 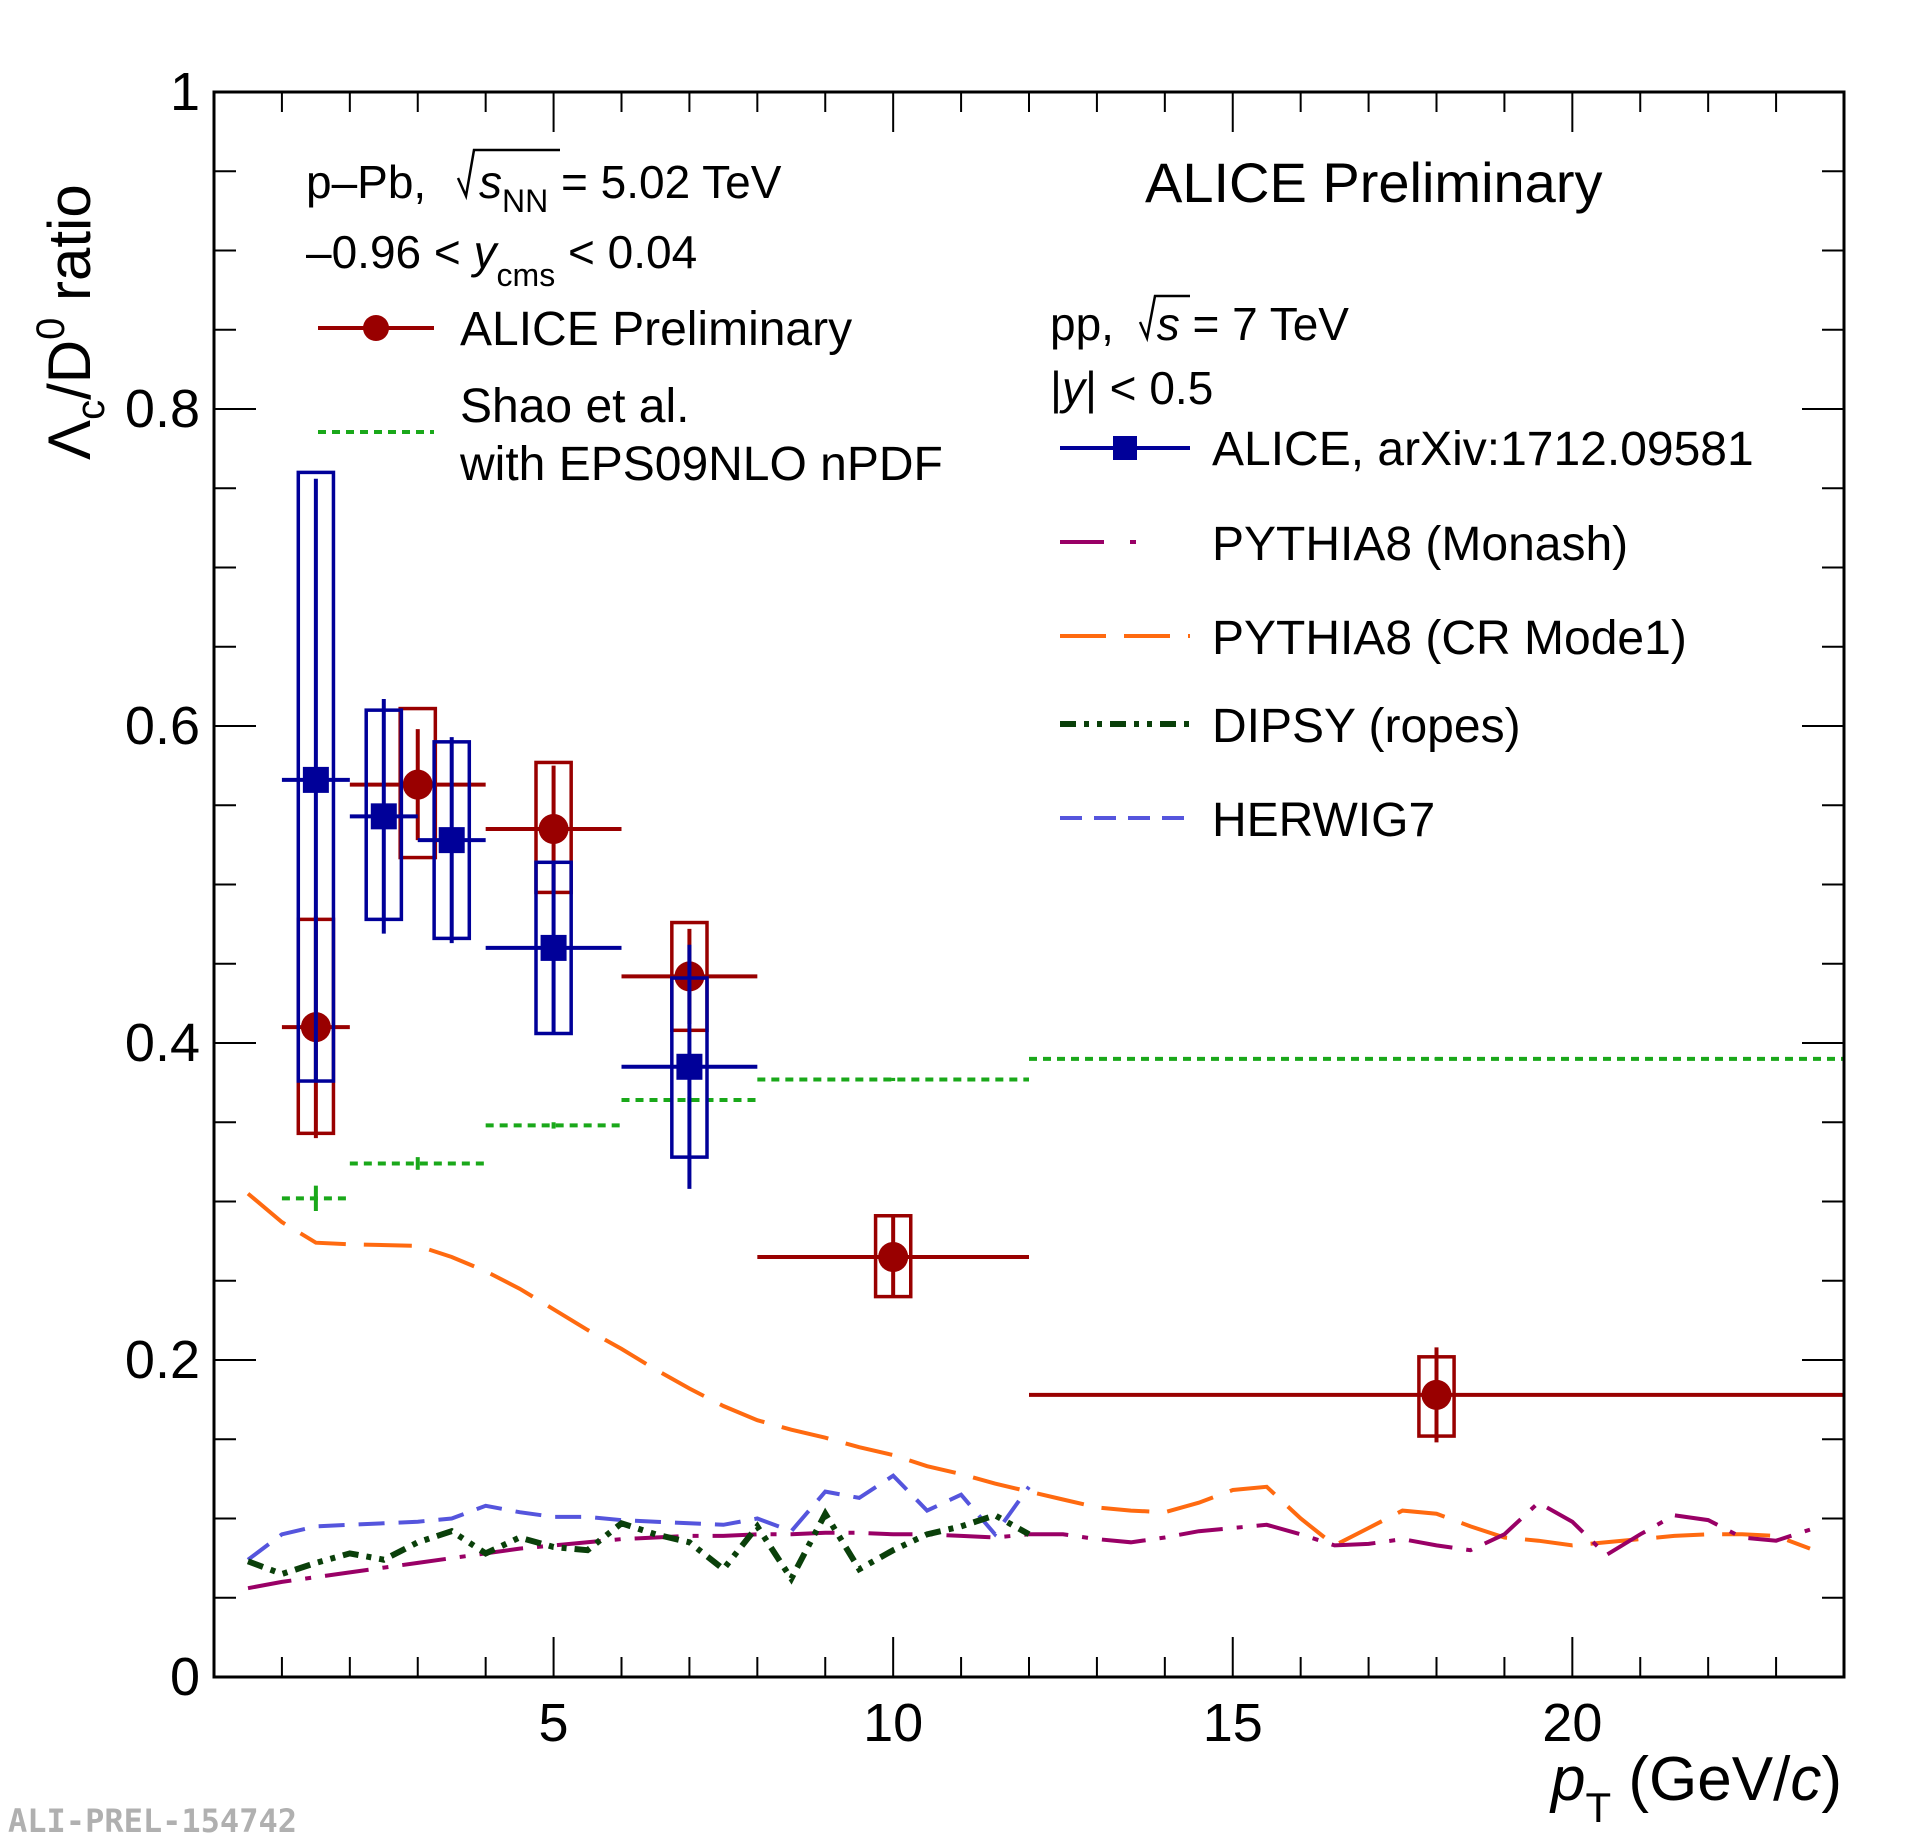 I want to click on legend-label-shao: Shao et al., so click(x=575, y=406).